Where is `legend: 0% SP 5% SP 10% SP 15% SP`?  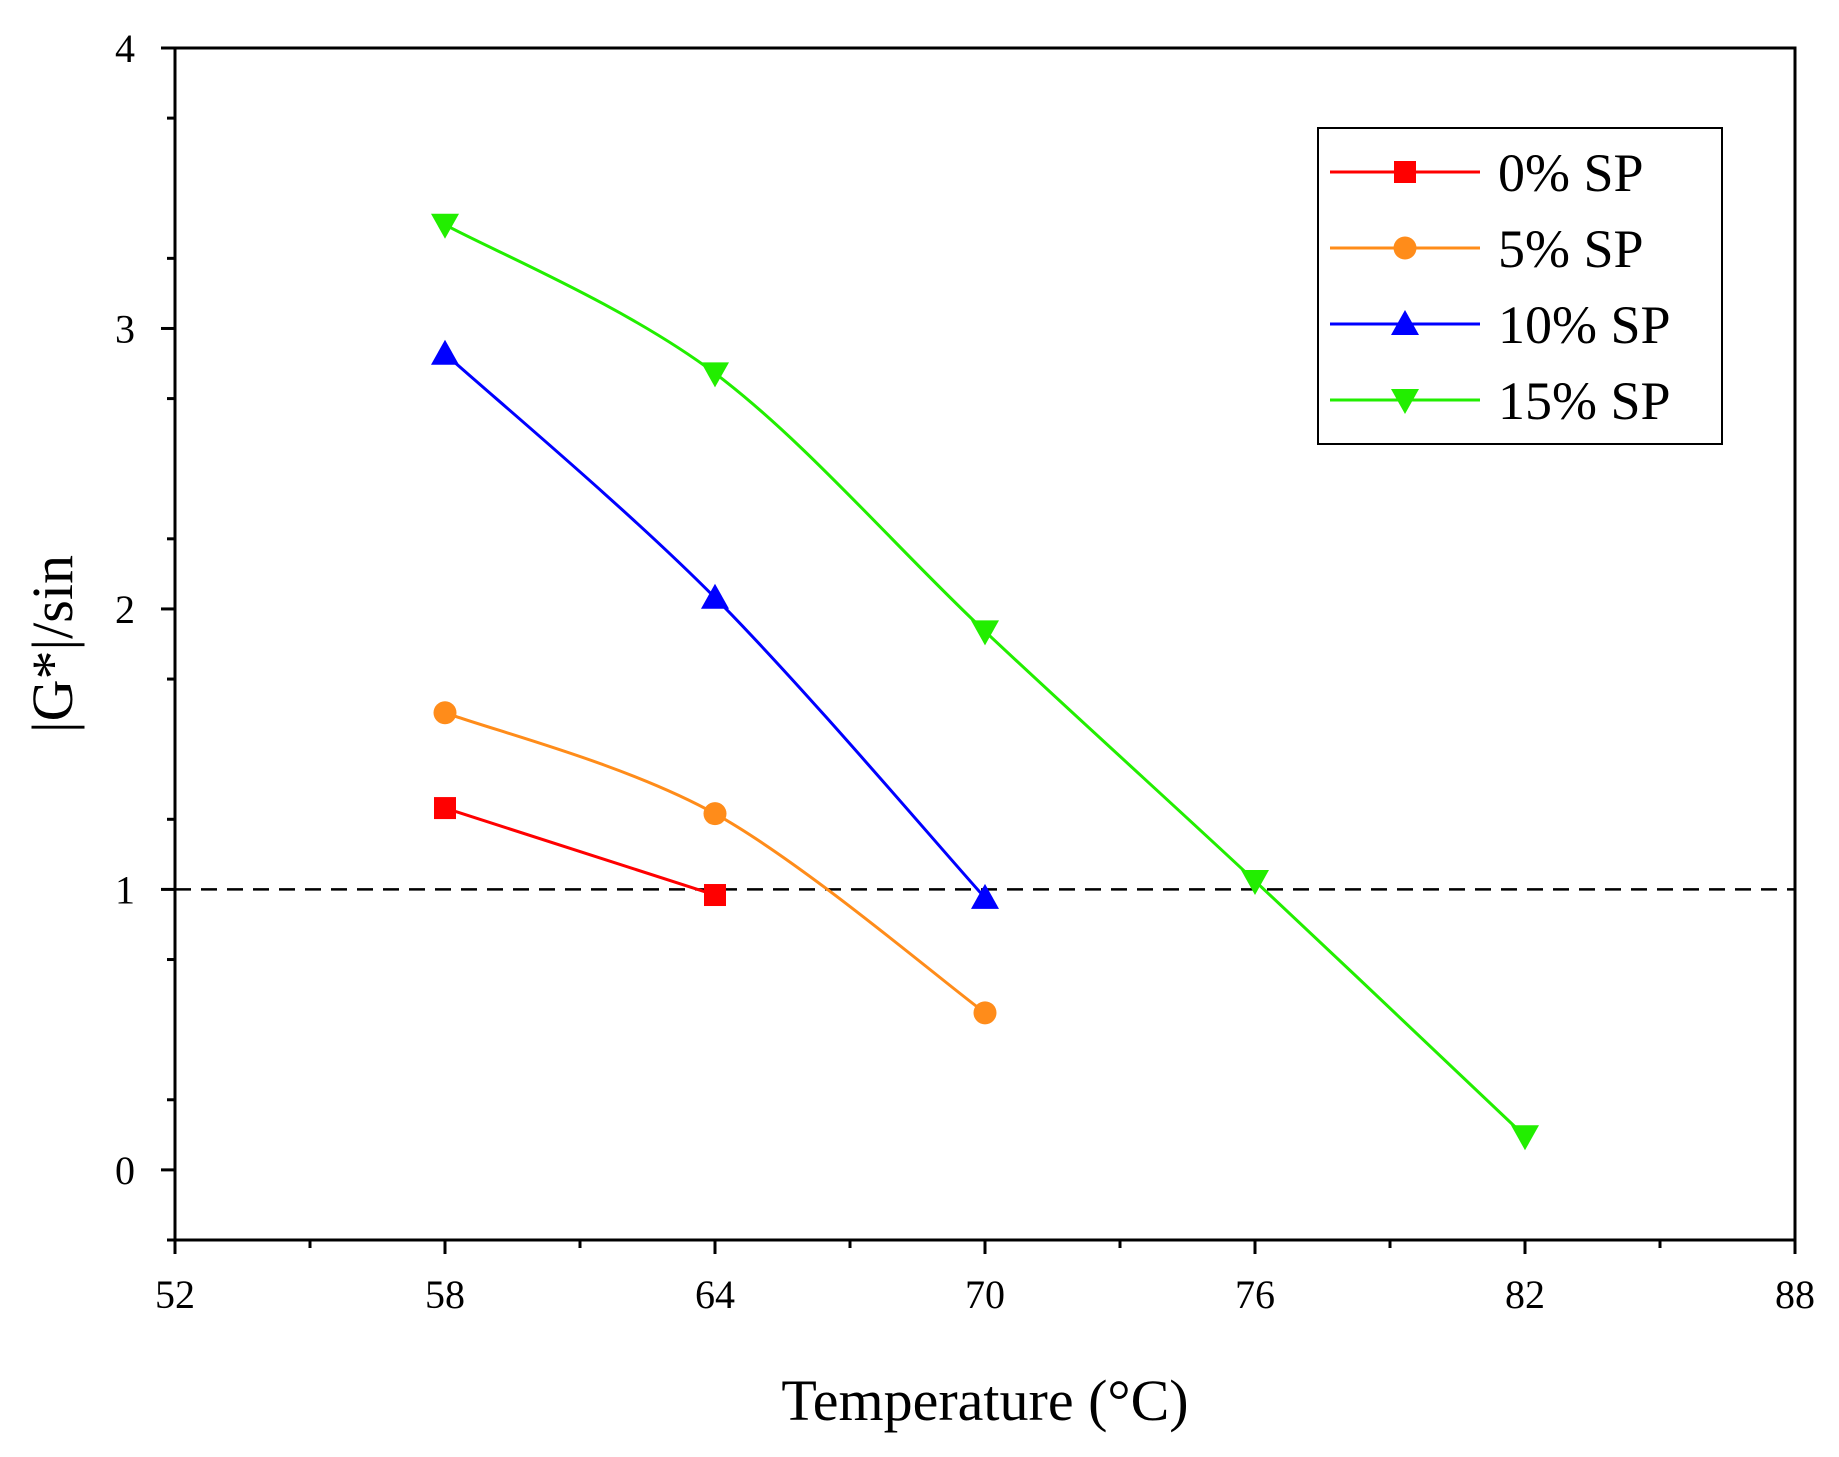
legend: 0% SP 5% SP 10% SP 15% SP is located at coordinates (1520, 286).